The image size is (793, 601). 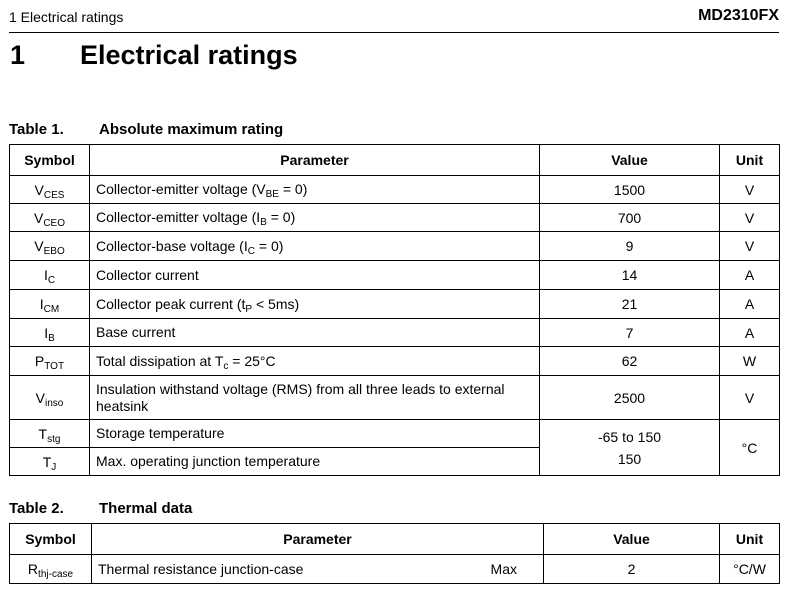 I want to click on table-row: IB Base current 7 A, so click(x=394, y=332).